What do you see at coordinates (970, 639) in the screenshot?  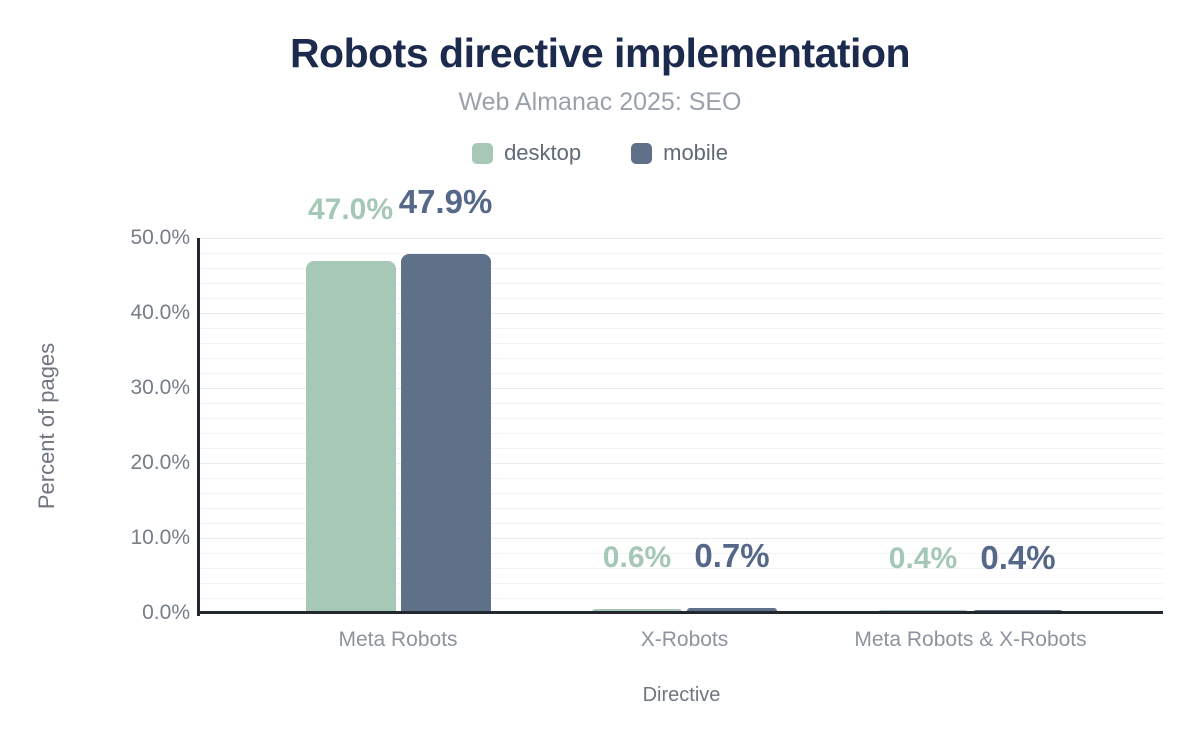 I see `x-tick-label: Meta Robots & X-Robots` at bounding box center [970, 639].